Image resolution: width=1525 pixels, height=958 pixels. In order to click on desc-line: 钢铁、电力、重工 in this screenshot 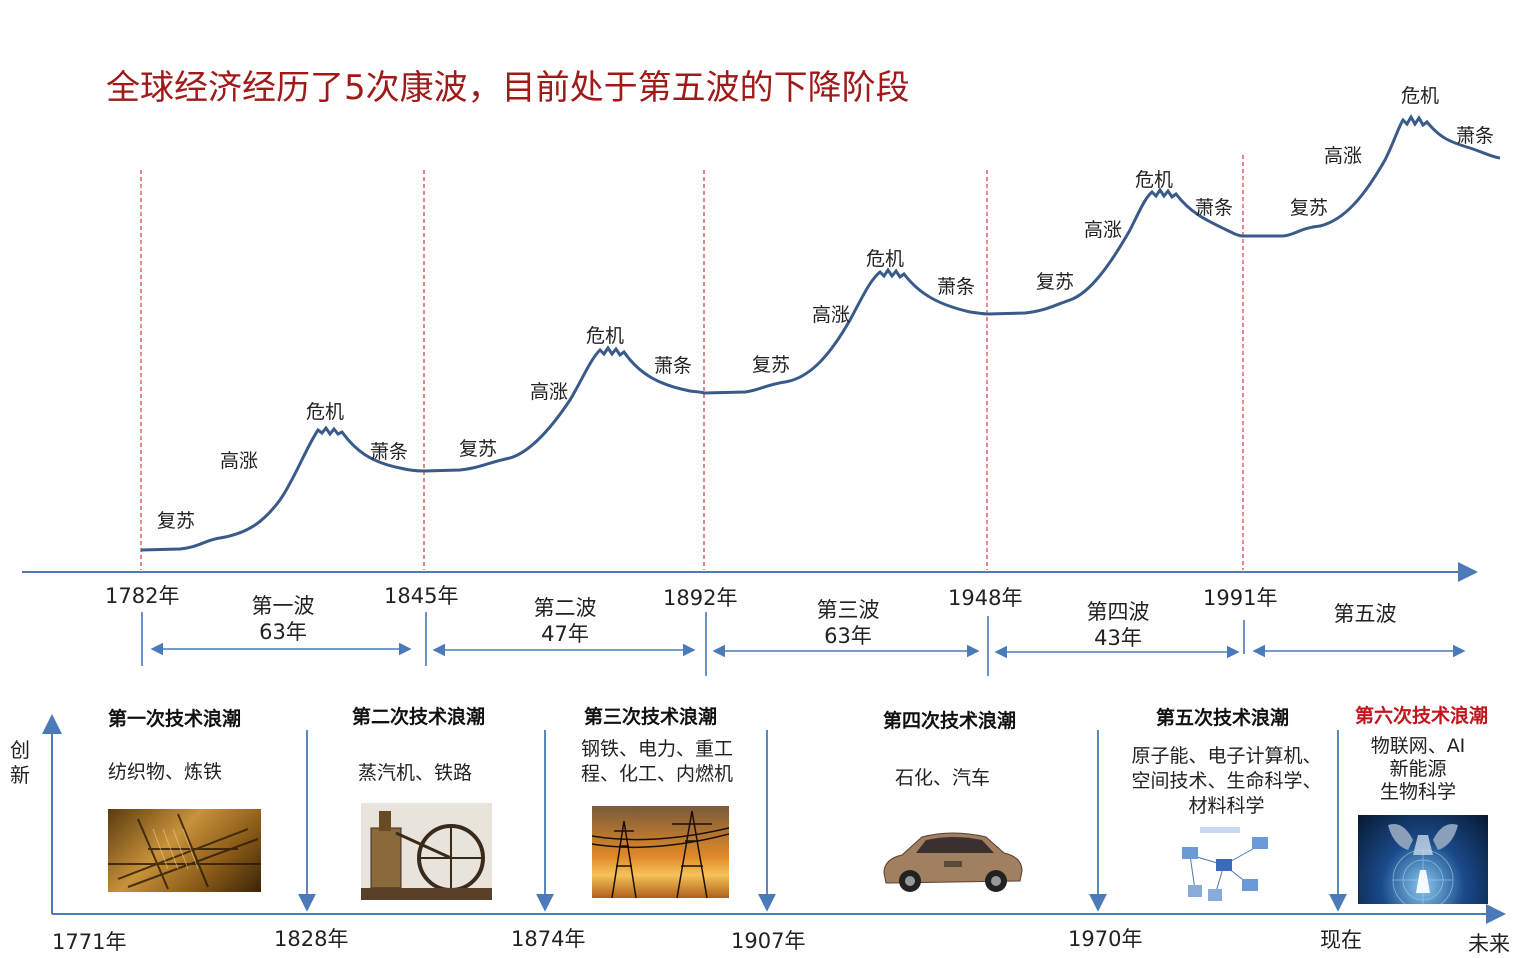, I will do `click(657, 749)`.